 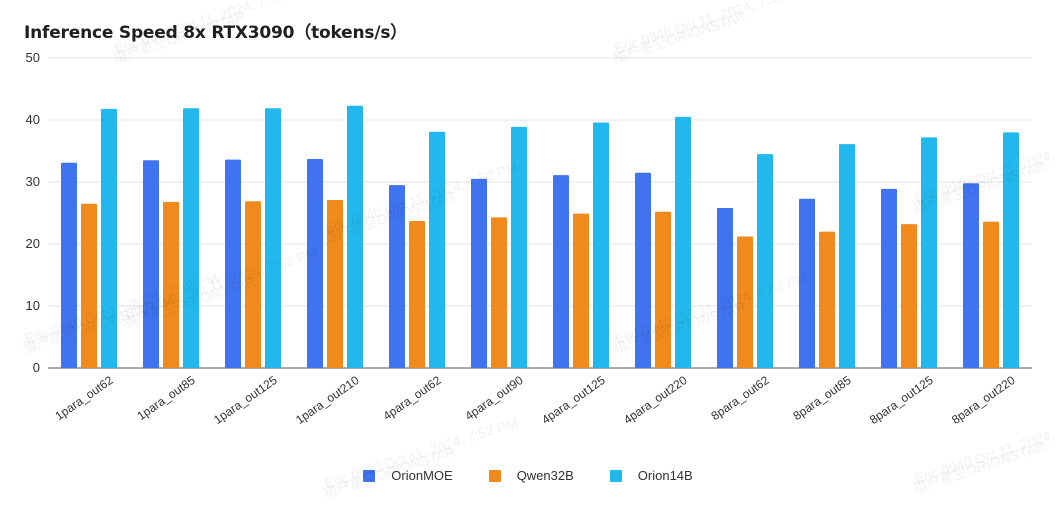 I want to click on x-tick-label: 8para_out125, so click(x=901, y=400).